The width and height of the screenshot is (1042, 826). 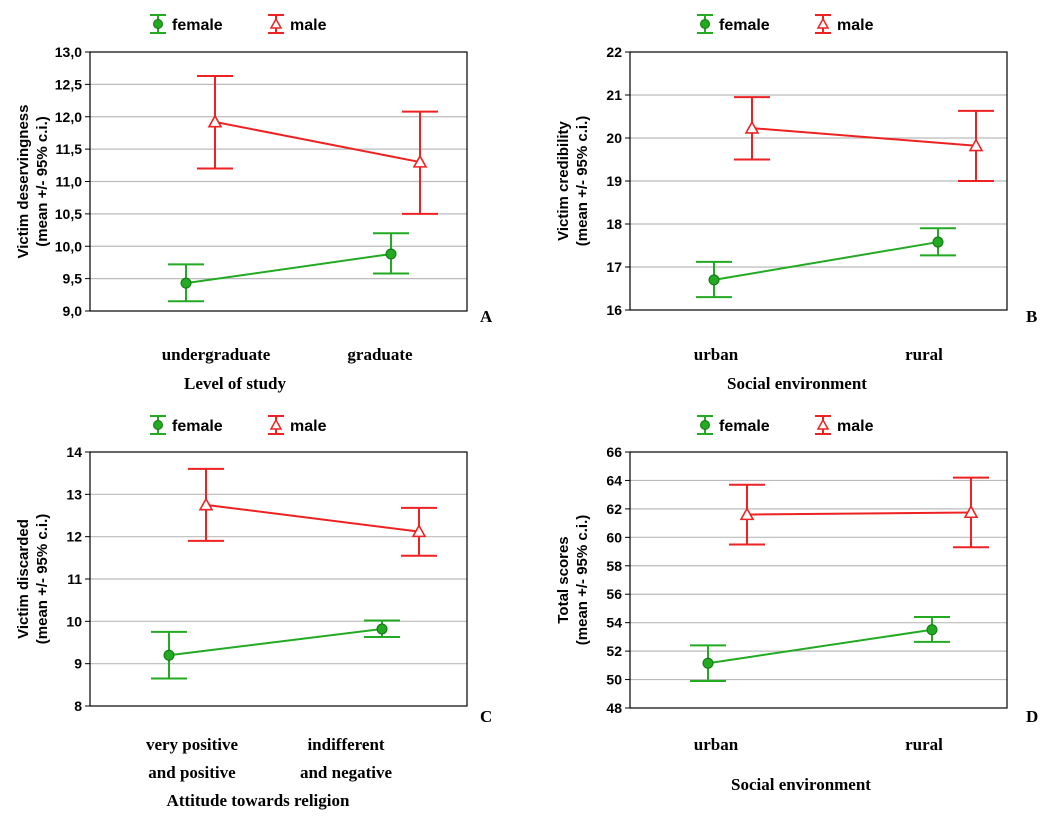 I want to click on y-tick-label: 56, so click(x=614, y=594).